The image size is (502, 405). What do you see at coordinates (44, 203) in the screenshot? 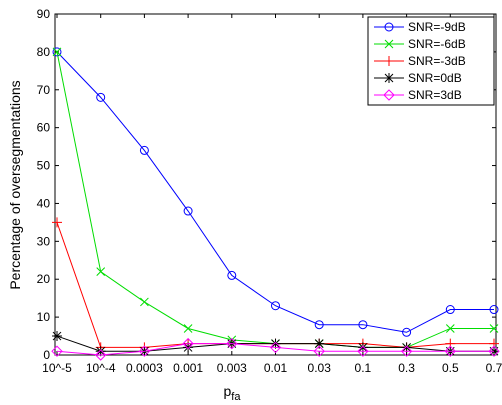
I see `y-tick-label: 40` at bounding box center [44, 203].